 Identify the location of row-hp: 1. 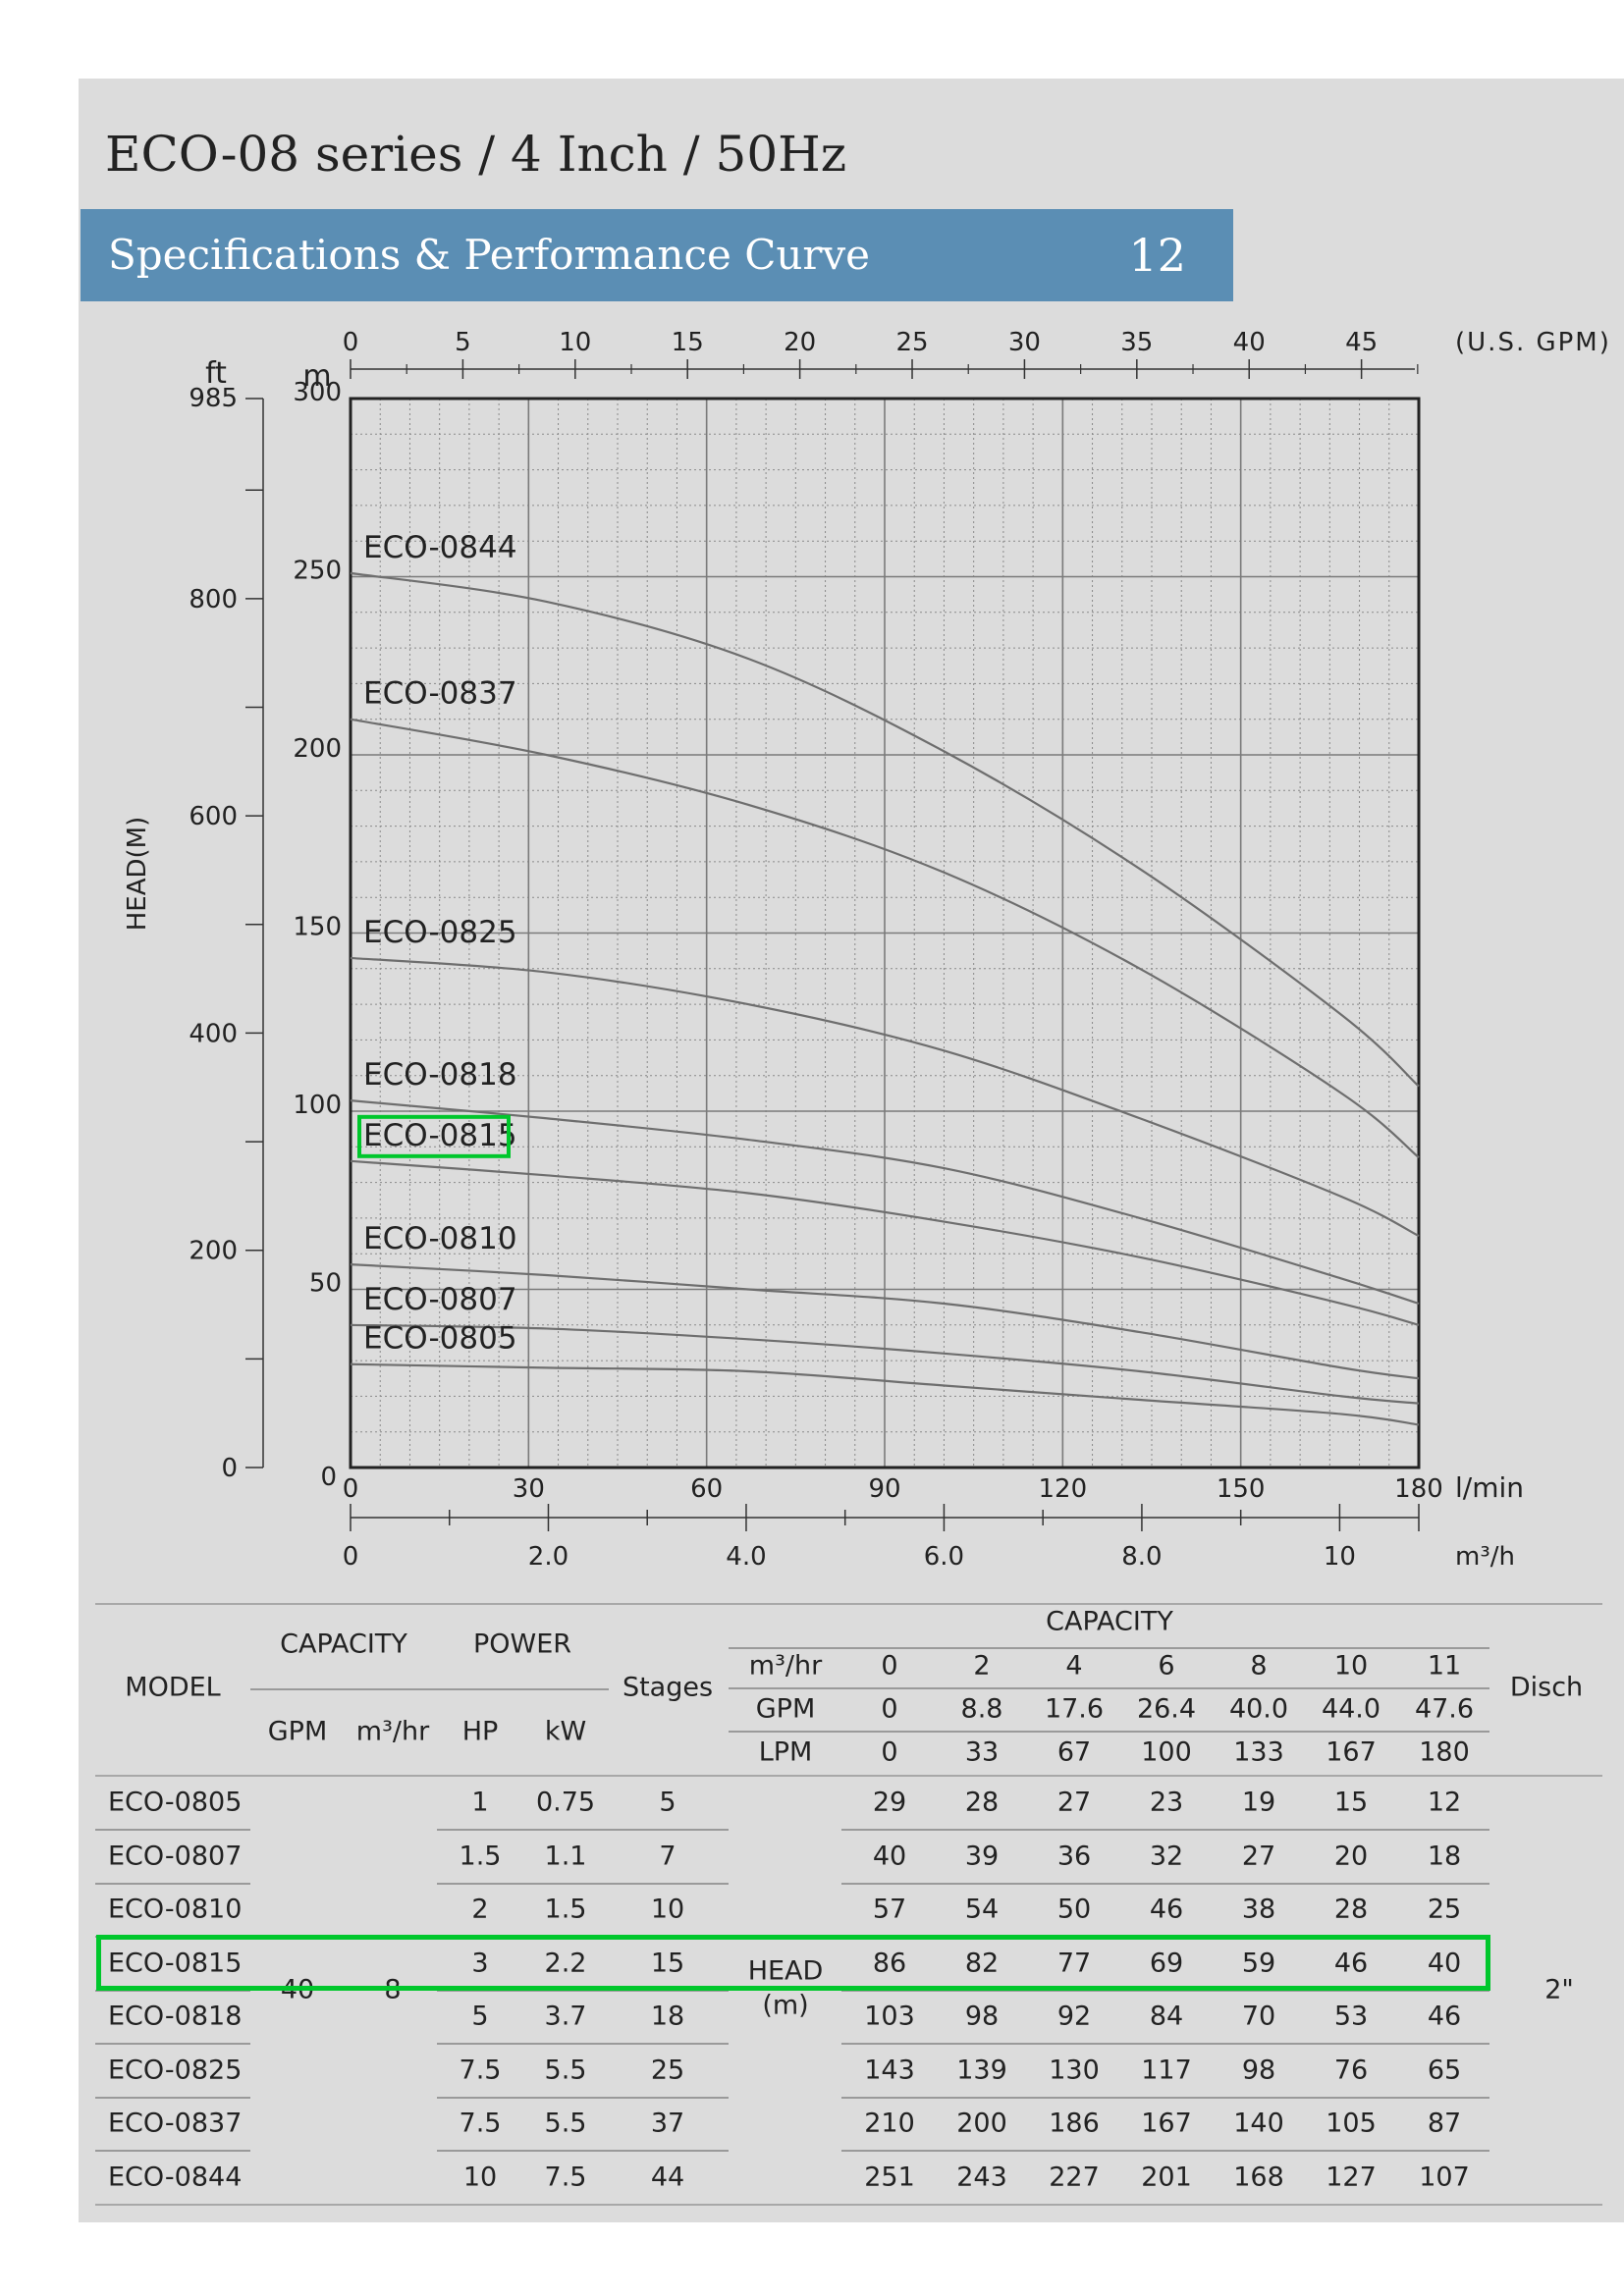
(480, 1803).